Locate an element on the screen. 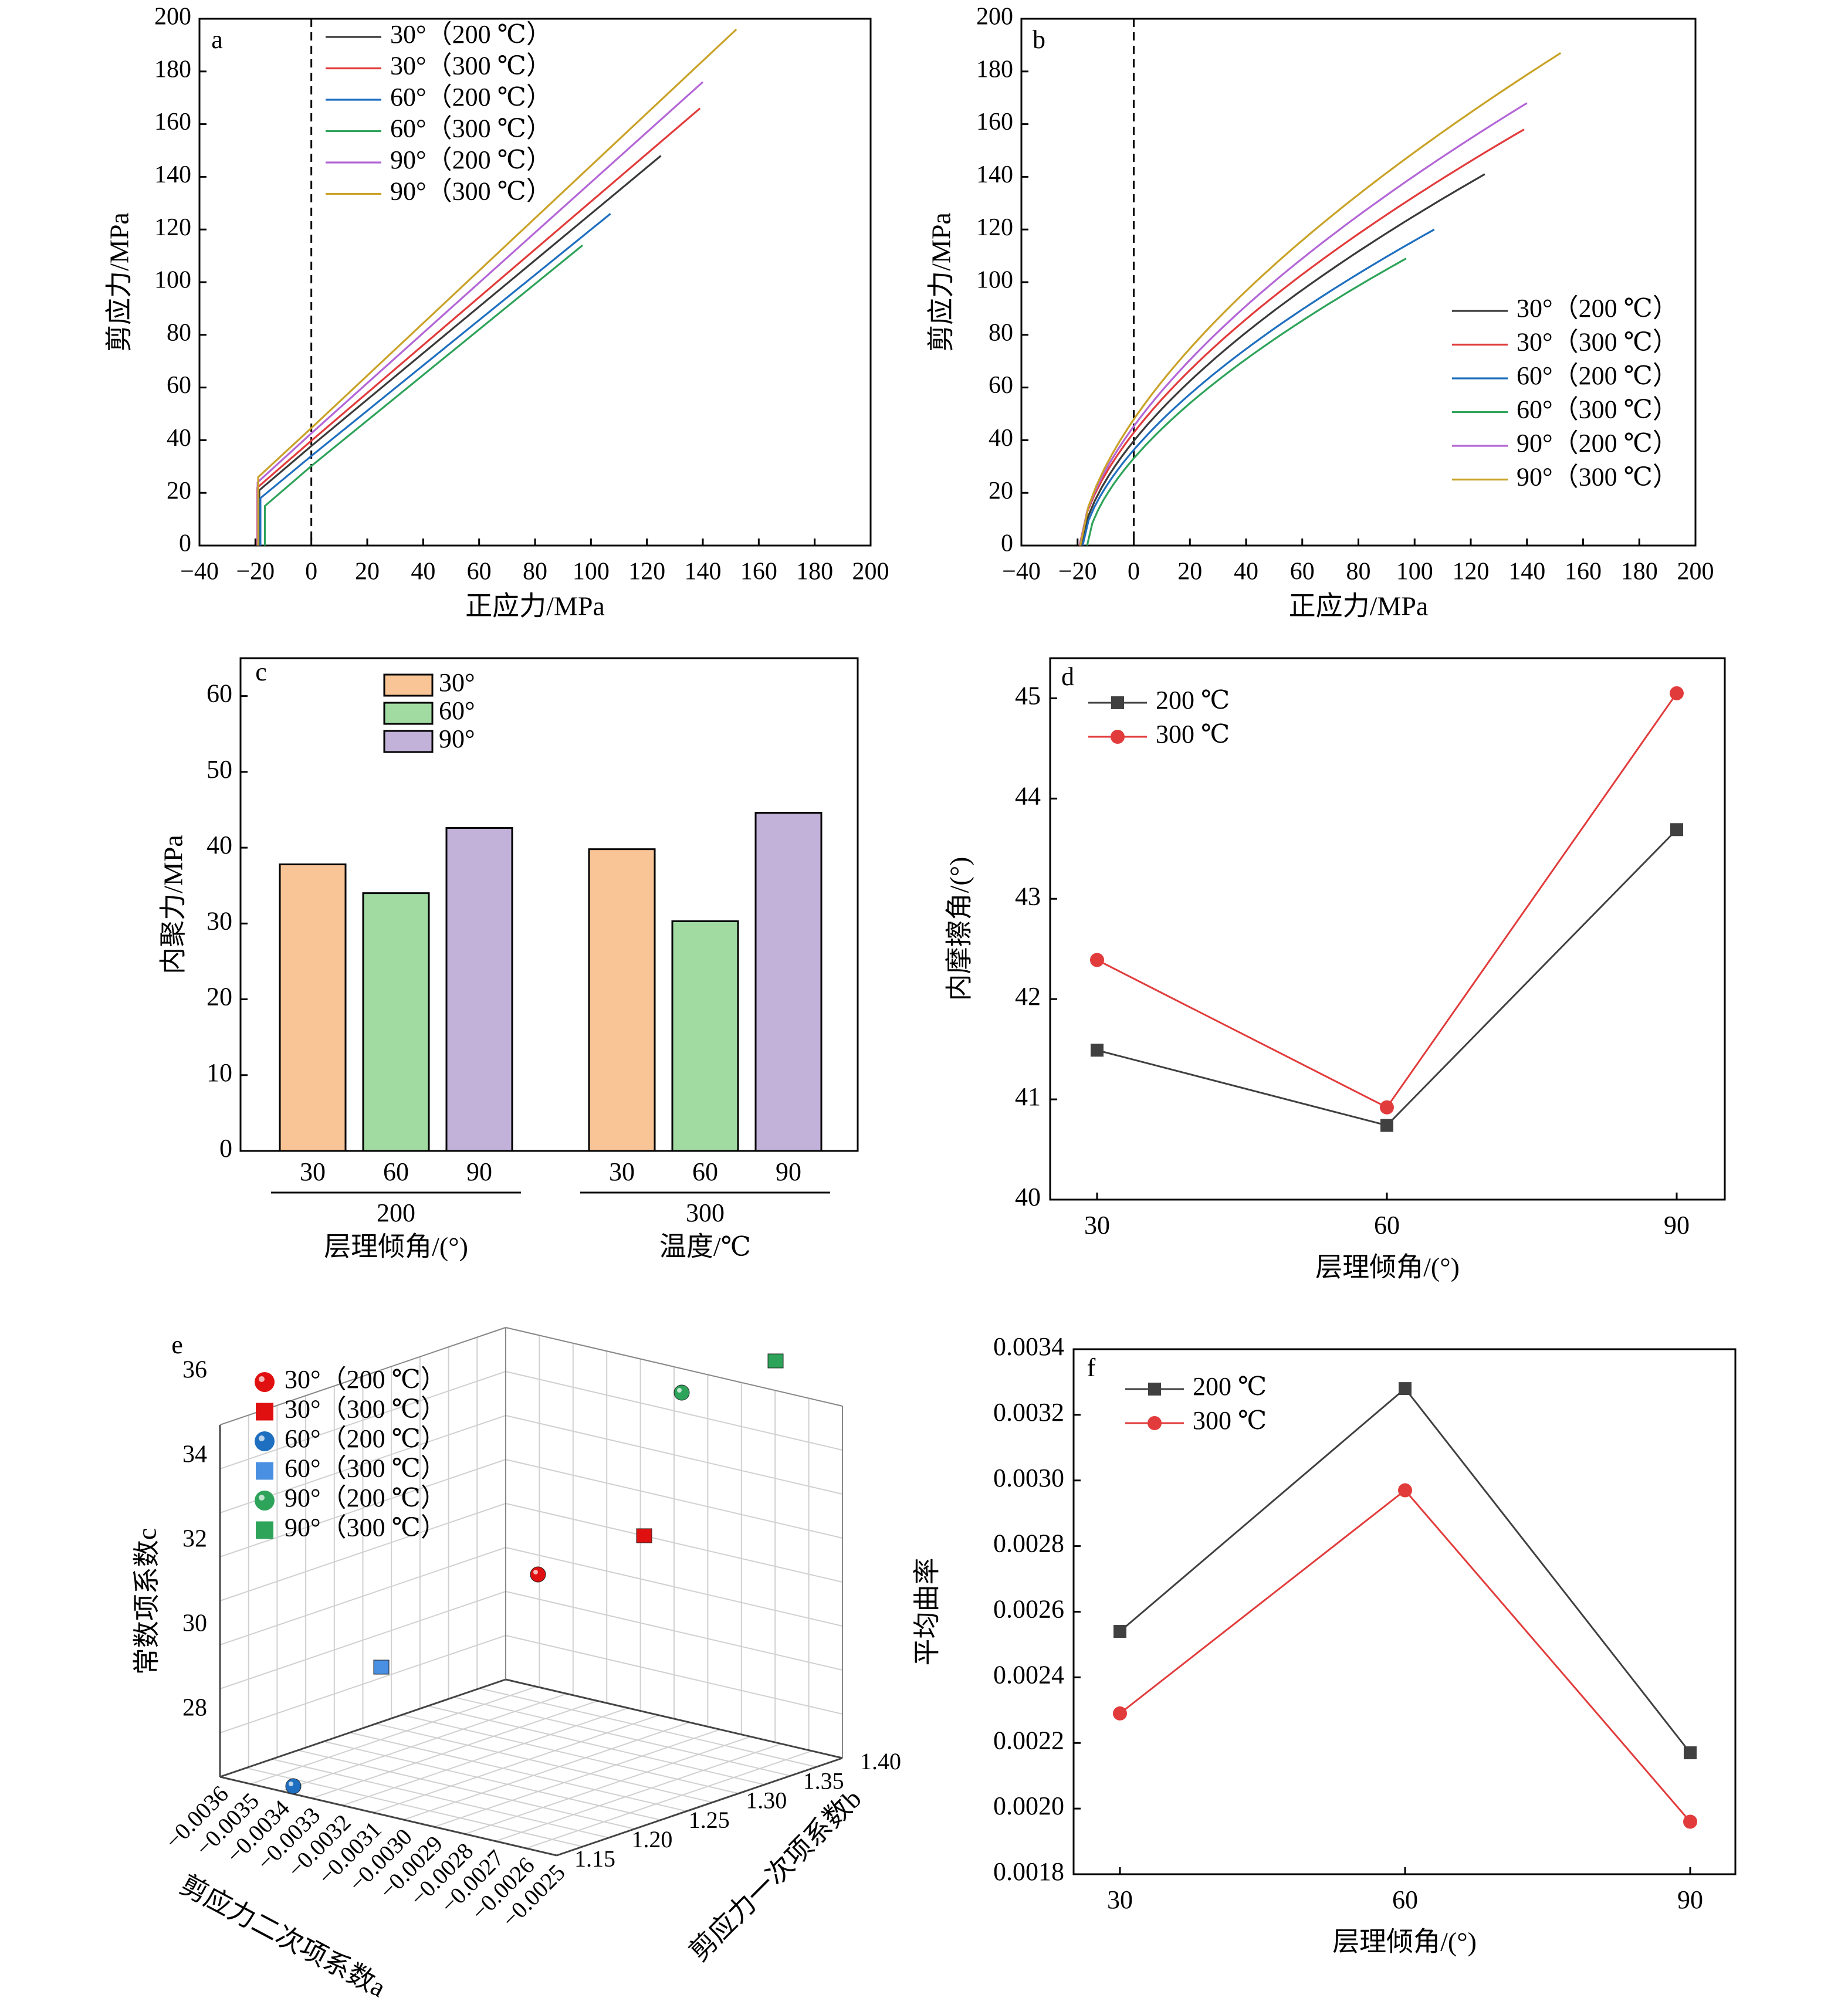 The image size is (1848, 2015). x-tick-label: −40 is located at coordinates (1021, 571).